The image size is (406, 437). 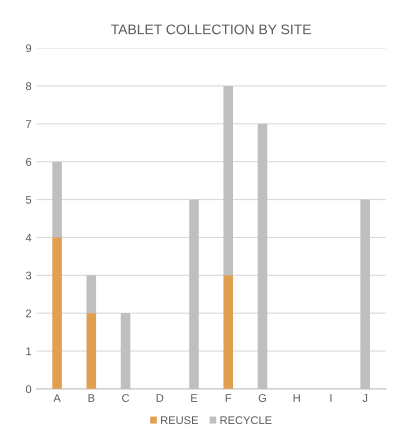 I want to click on legend-label: RECYCLE, so click(x=246, y=420).